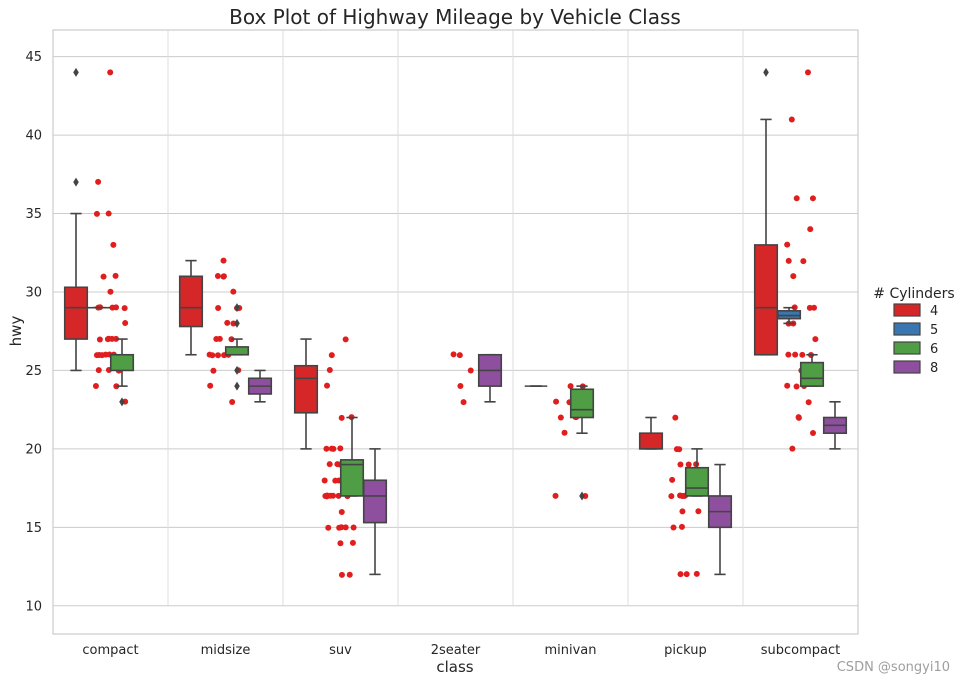 The width and height of the screenshot is (964, 683). What do you see at coordinates (191, 307) in the screenshot?
I see `box-midsize-4cyl` at bounding box center [191, 307].